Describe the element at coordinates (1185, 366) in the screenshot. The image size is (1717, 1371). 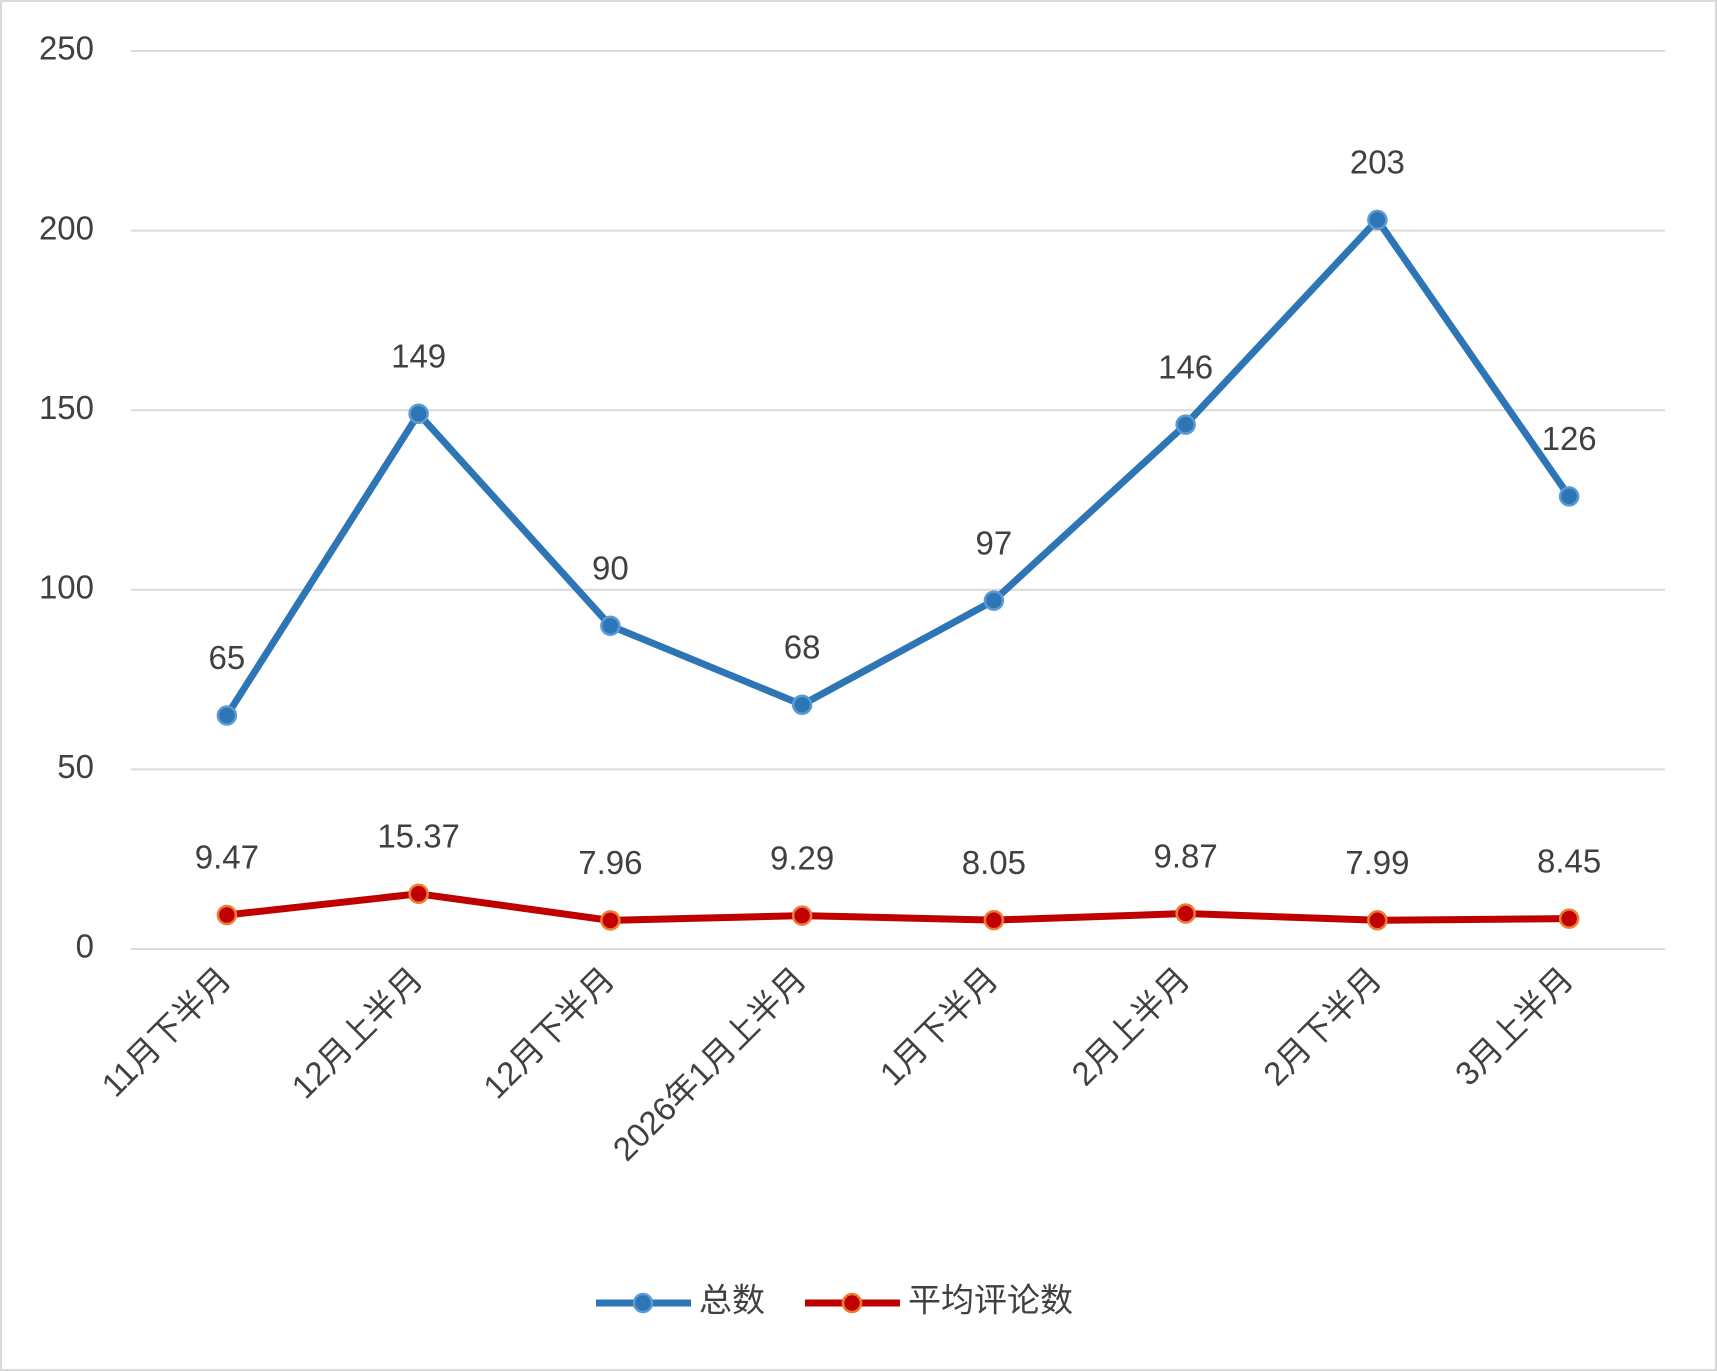
I see `data-label: 146` at that location.